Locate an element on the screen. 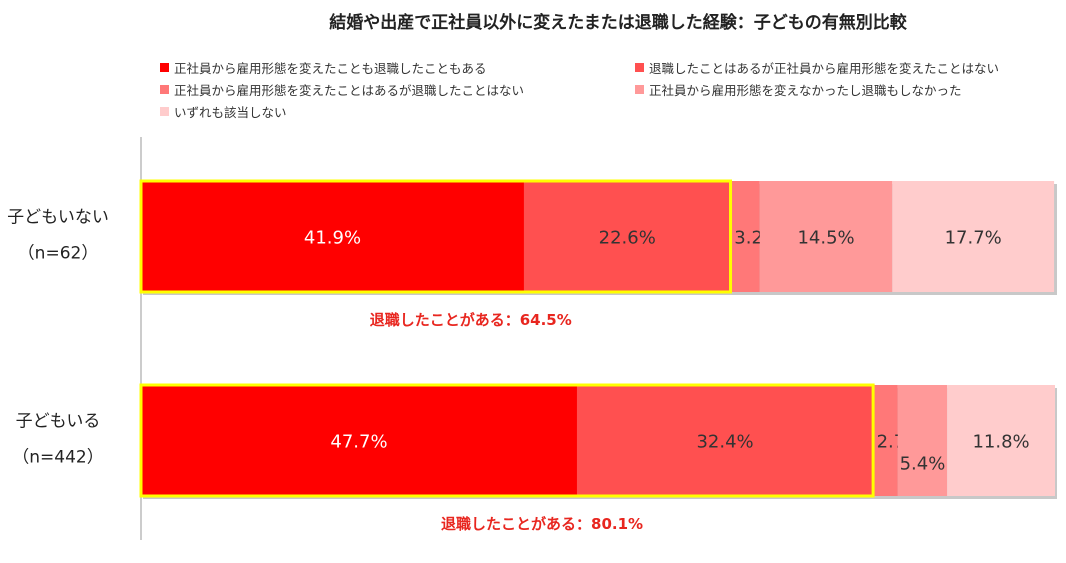  retired-total-label: 退職したことがある：80.1% is located at coordinates (542, 524).